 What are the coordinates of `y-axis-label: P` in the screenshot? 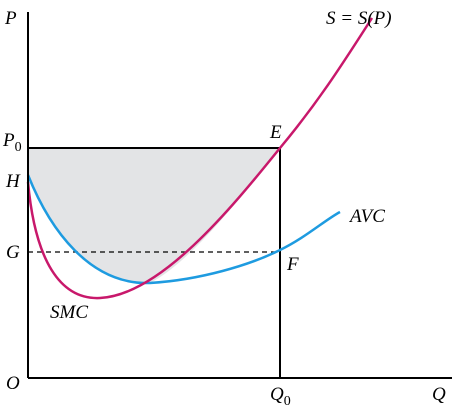 It's located at (10, 18).